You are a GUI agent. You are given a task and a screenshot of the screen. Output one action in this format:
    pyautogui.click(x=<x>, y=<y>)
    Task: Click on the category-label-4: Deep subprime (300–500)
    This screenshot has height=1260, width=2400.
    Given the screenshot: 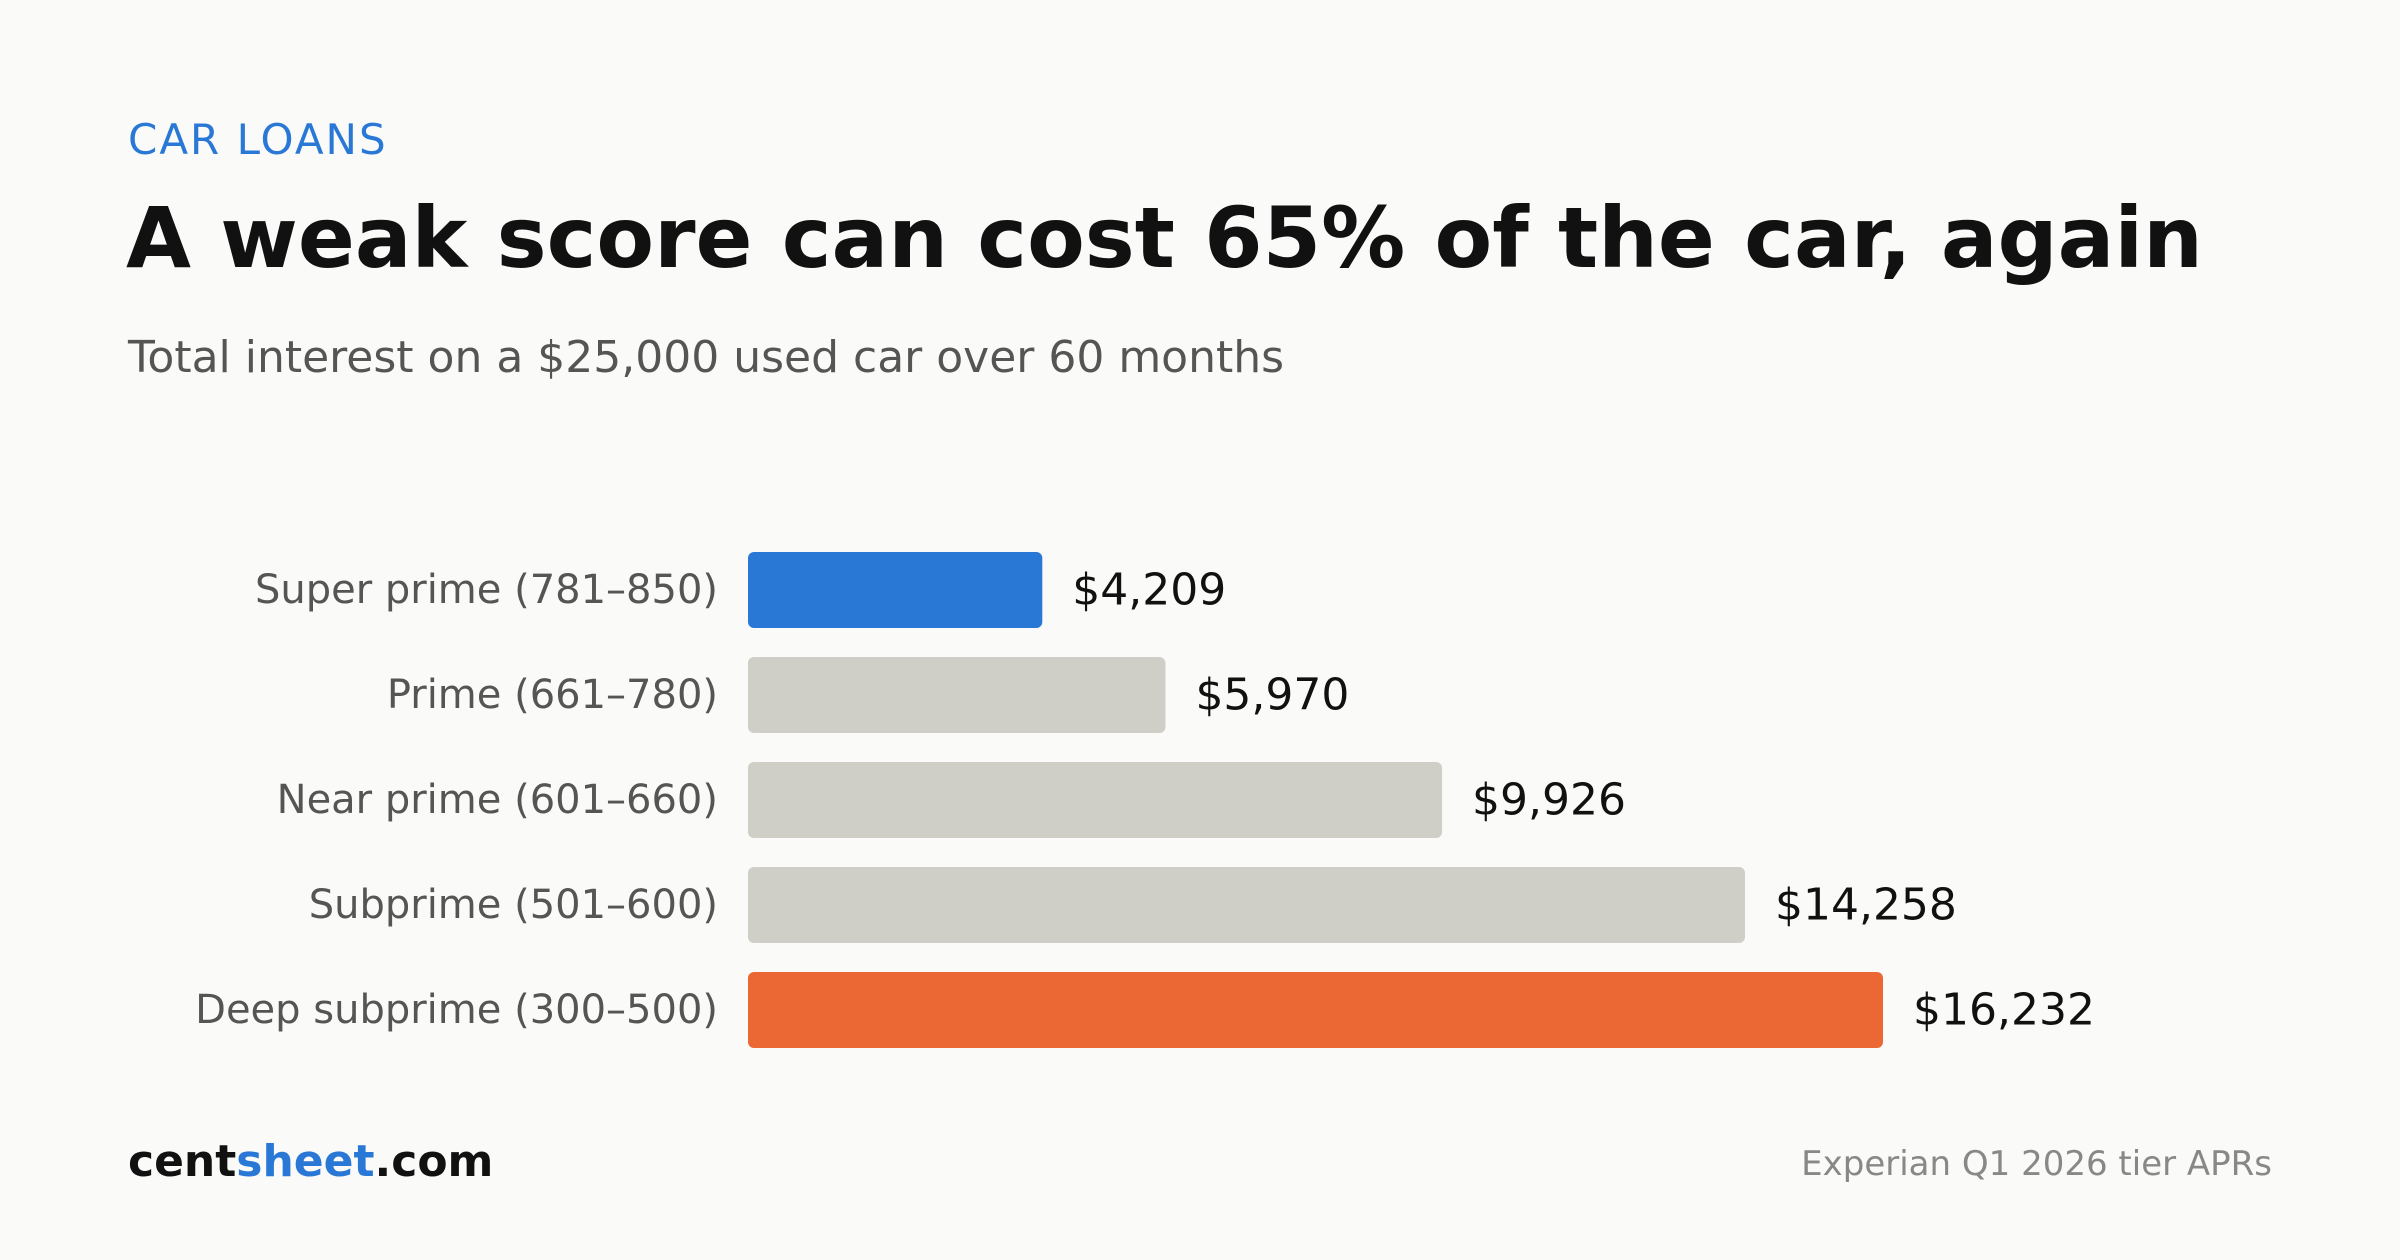 What is the action you would take?
    pyautogui.click(x=456, y=1010)
    